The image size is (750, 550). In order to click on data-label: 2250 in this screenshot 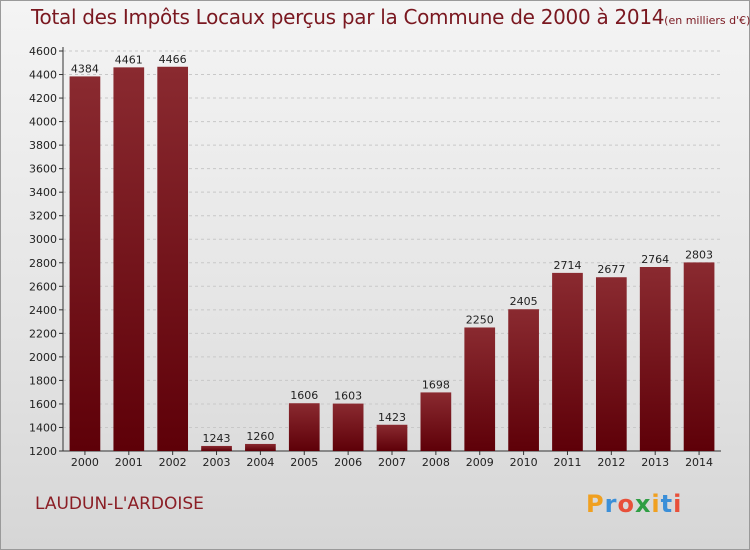, I will do `click(480, 319)`.